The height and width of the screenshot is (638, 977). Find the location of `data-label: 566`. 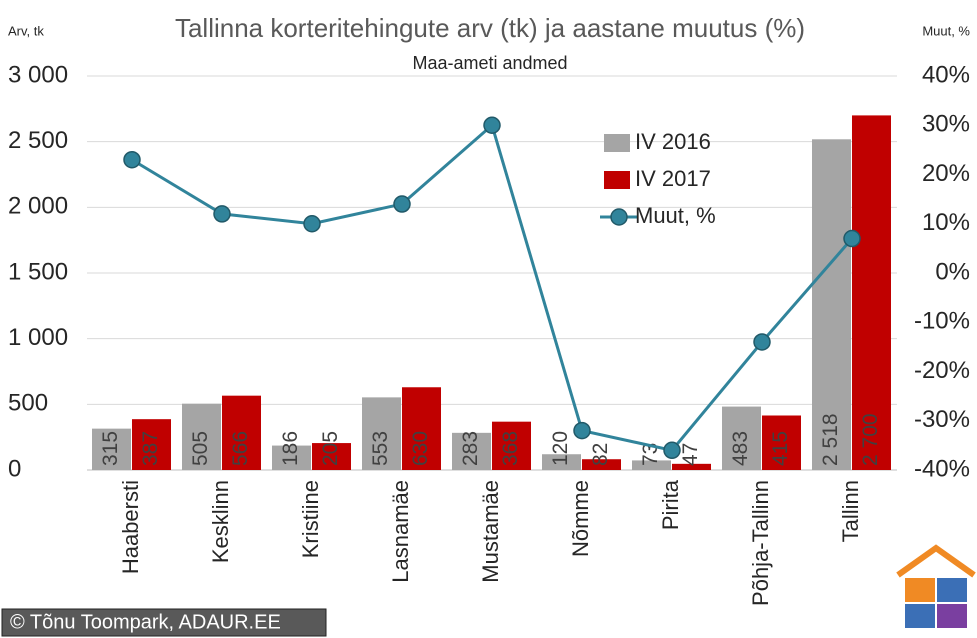

data-label: 566 is located at coordinates (240, 448).